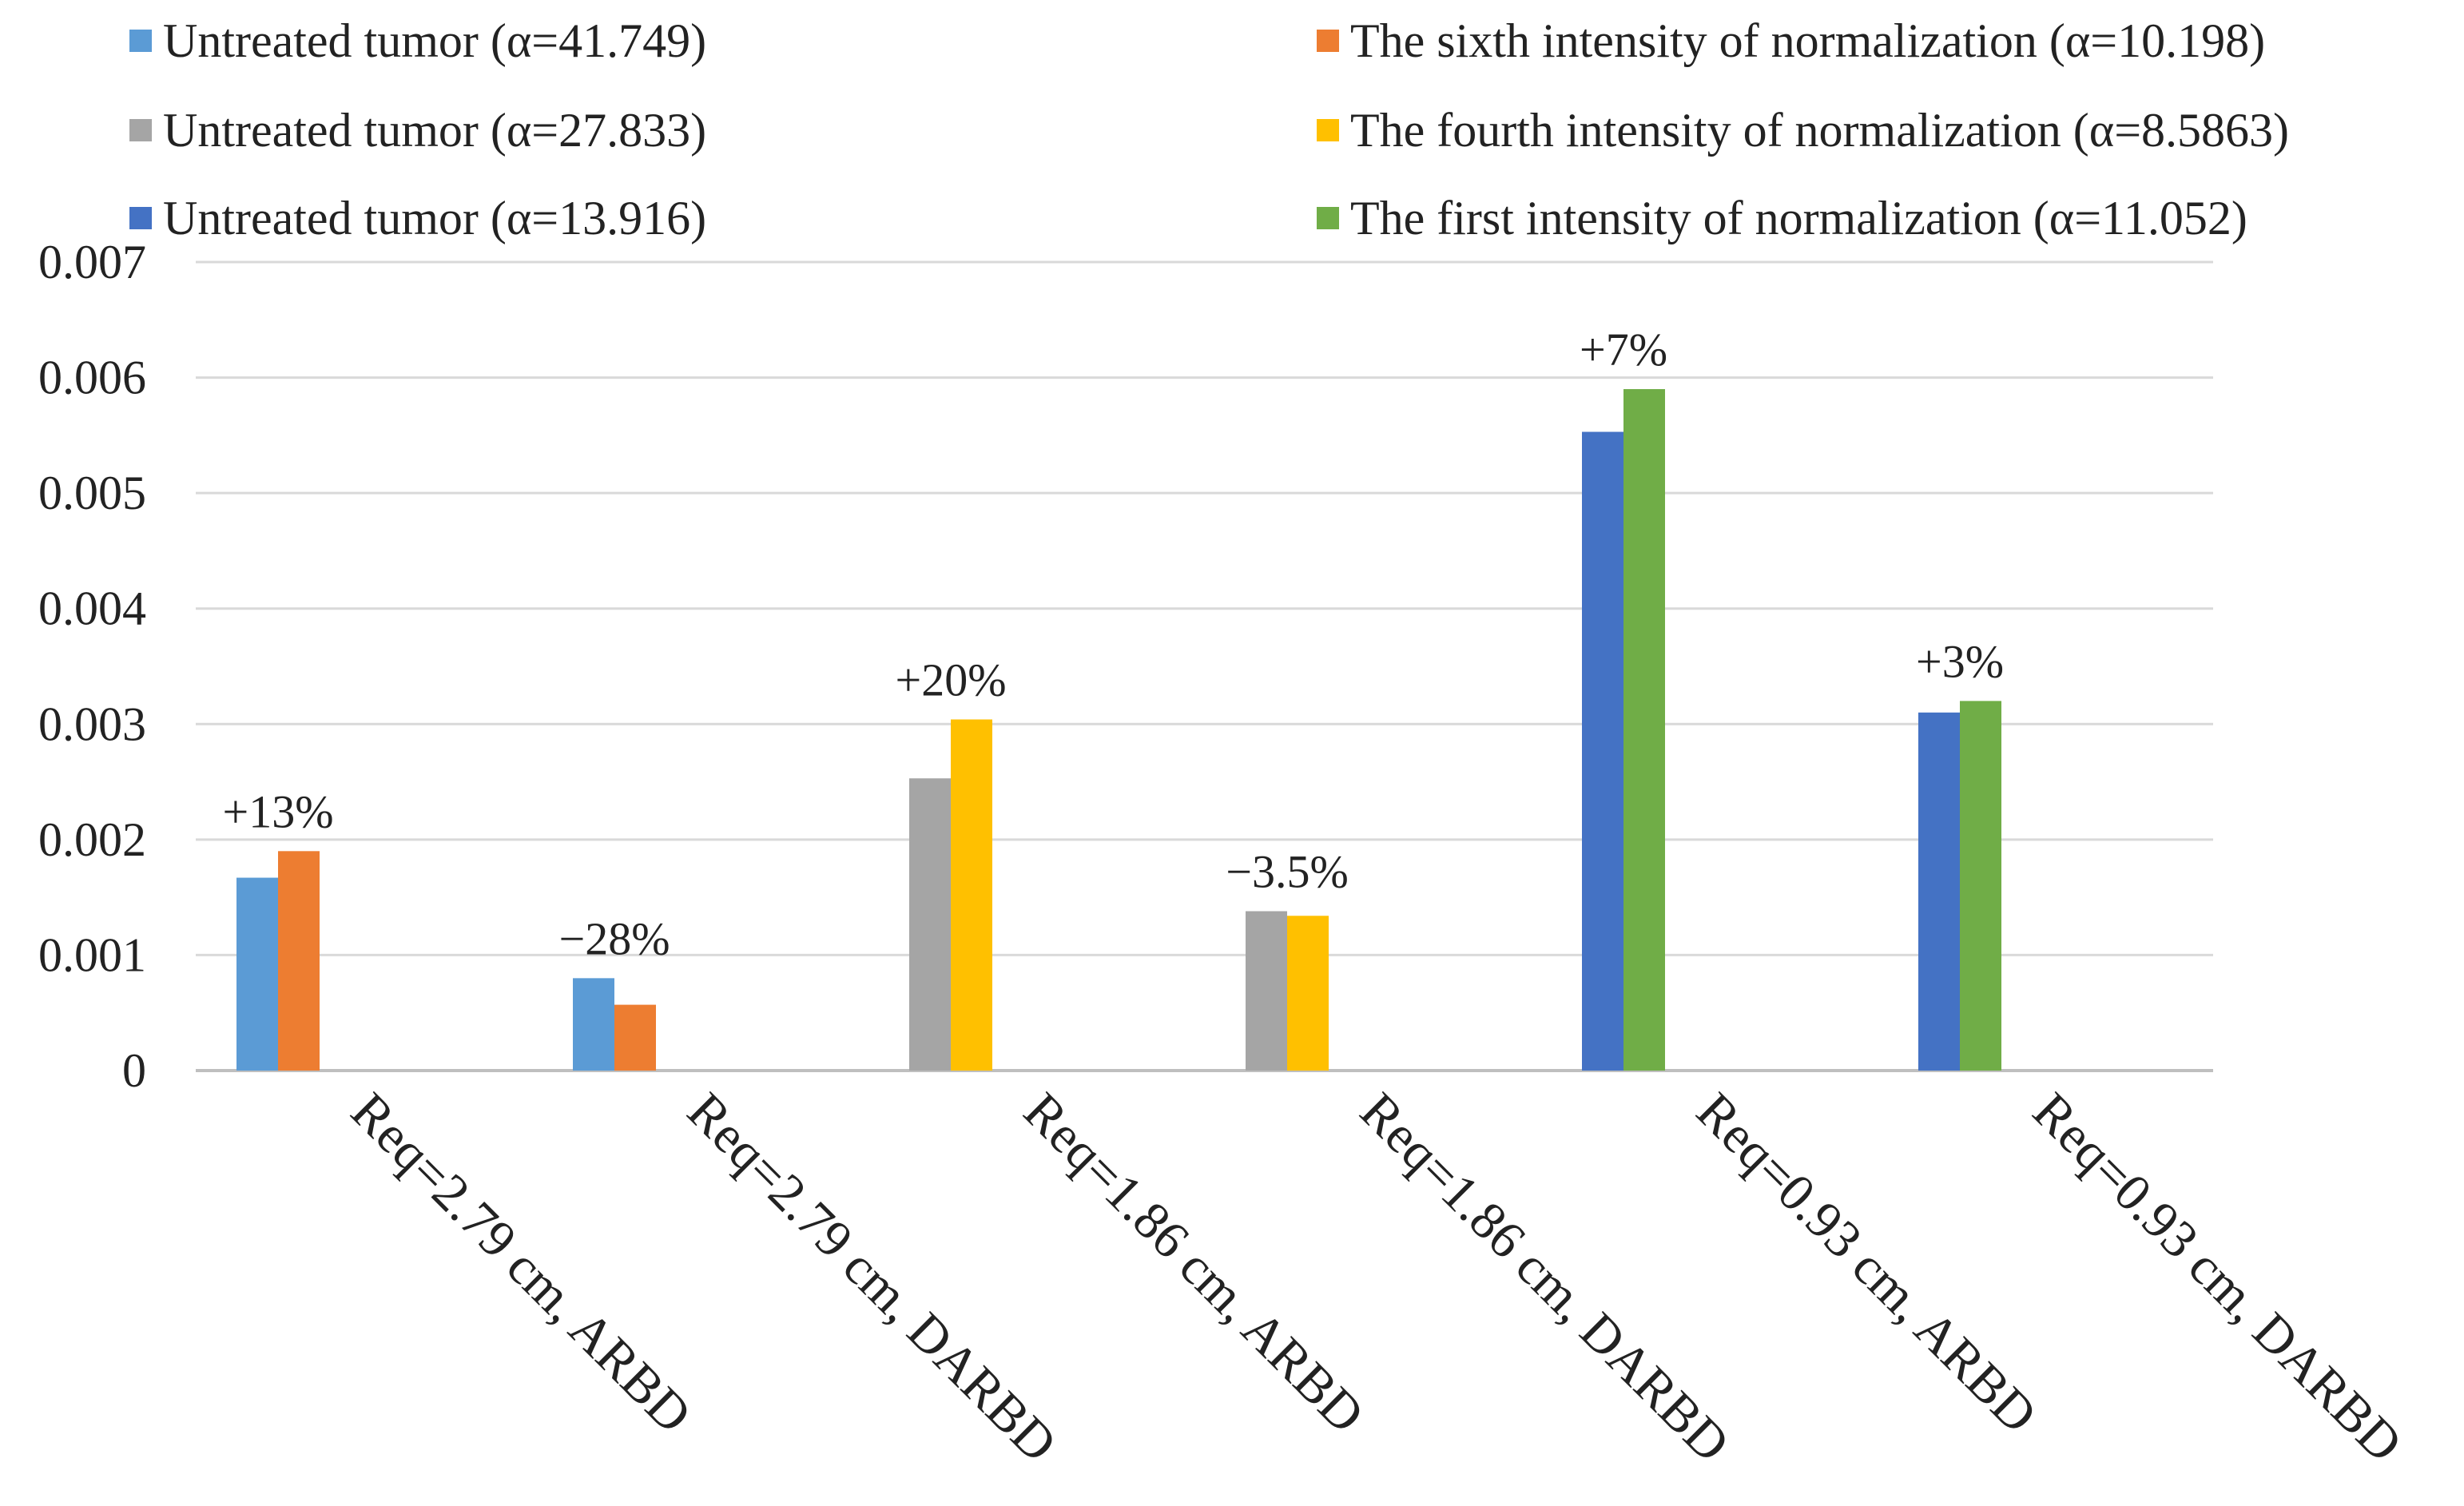 This screenshot has height=1506, width=2464. I want to click on bar-annotation: +7%, so click(1623, 350).